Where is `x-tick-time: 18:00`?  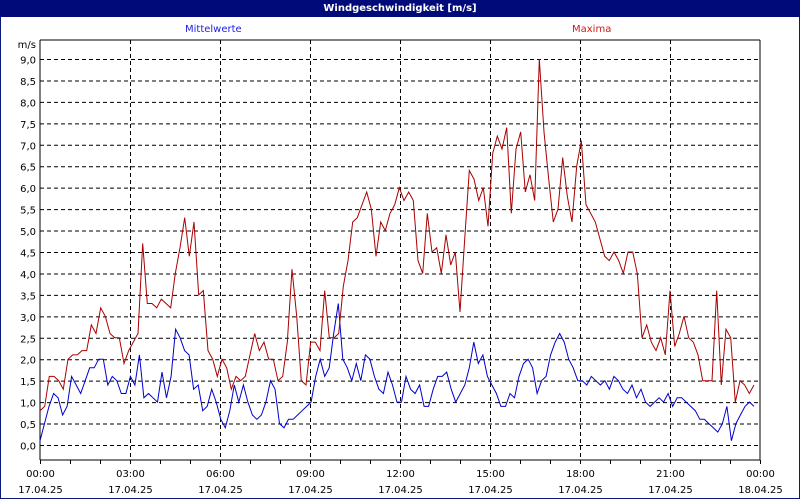 x-tick-time: 18:00 is located at coordinates (580, 474).